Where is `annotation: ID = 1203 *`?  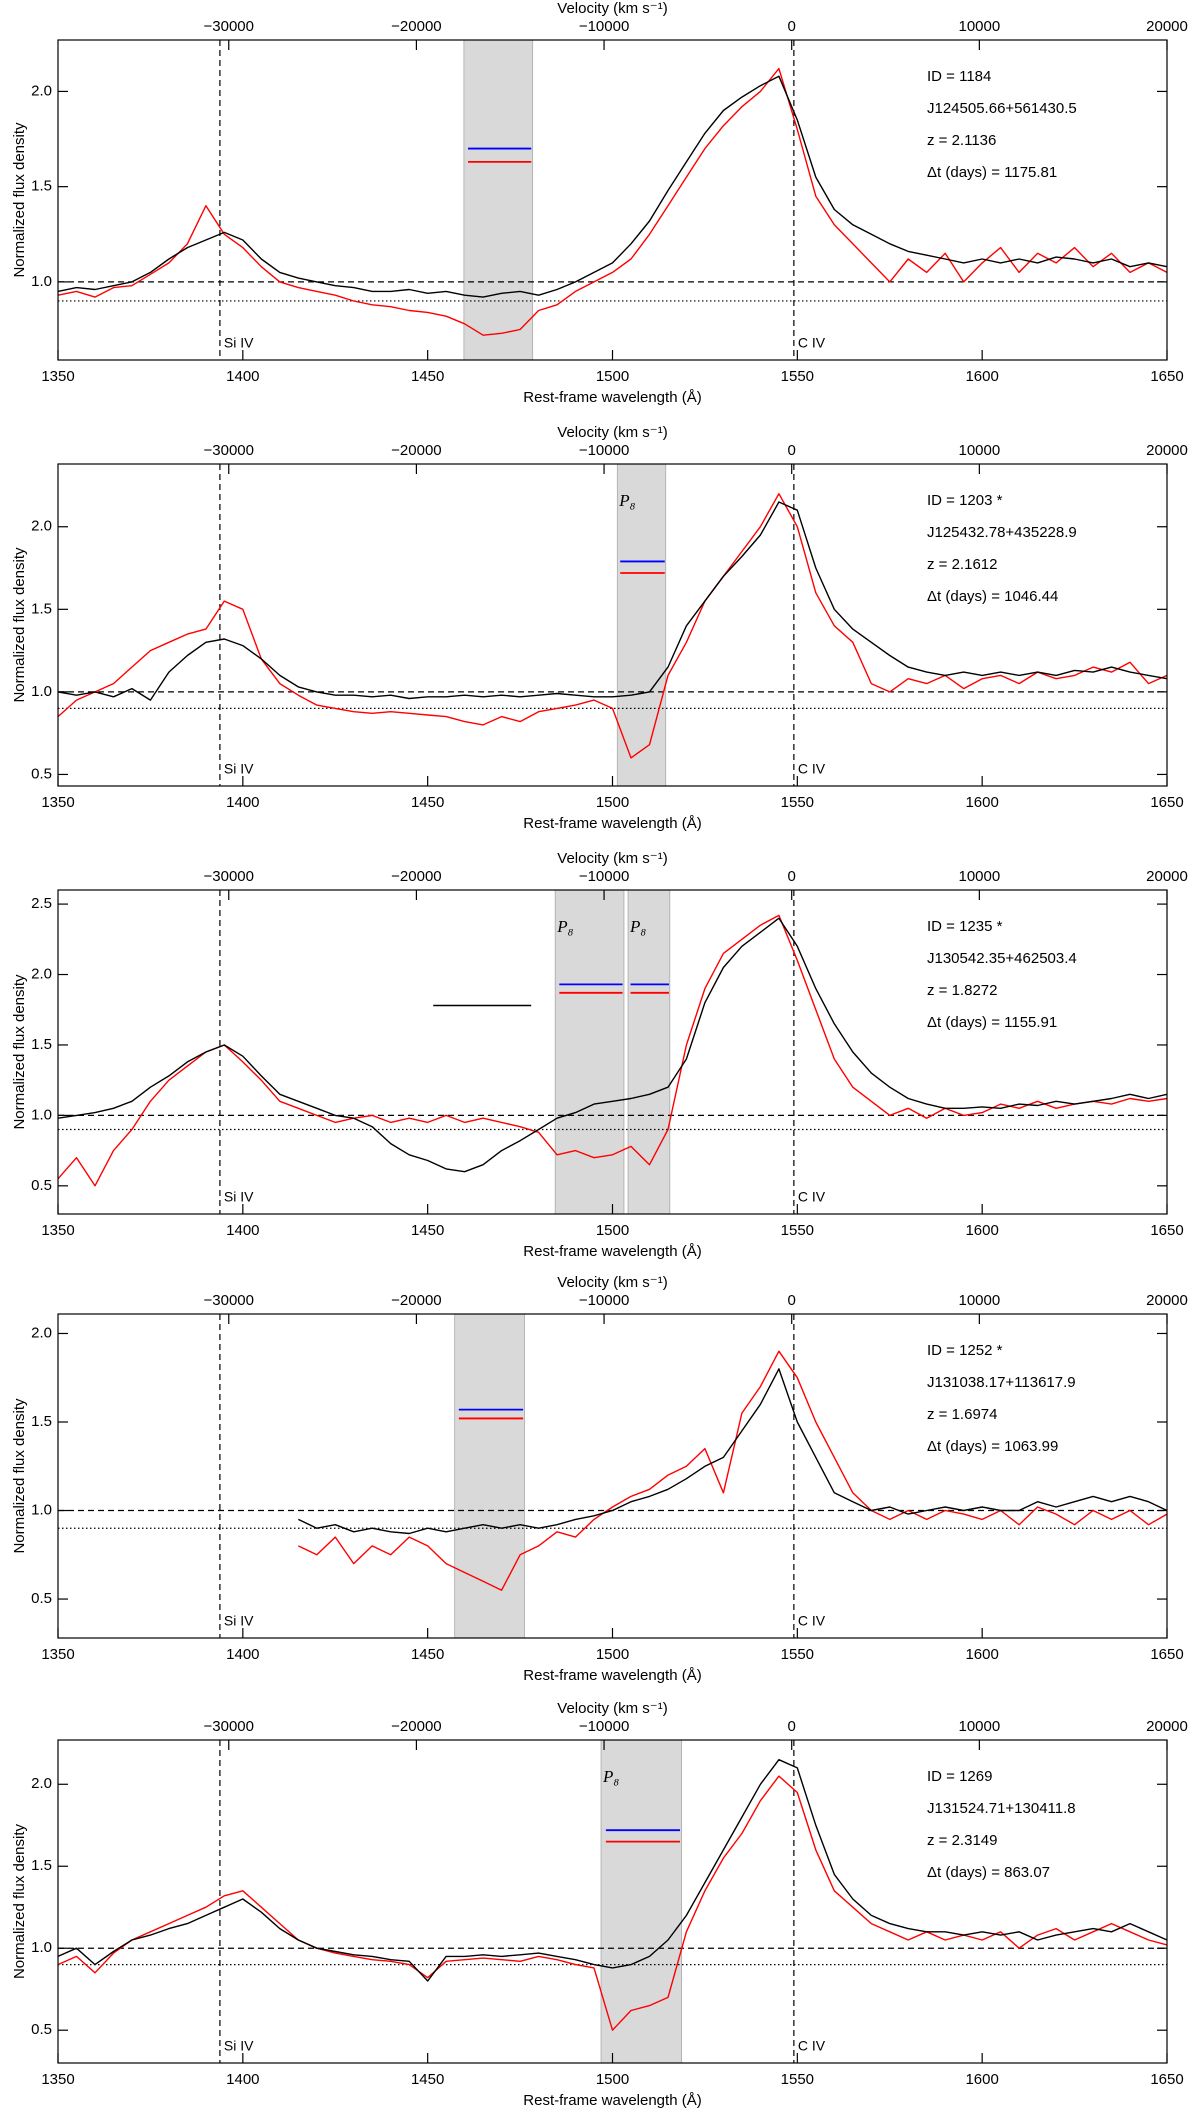 annotation: ID = 1203 * is located at coordinates (965, 500).